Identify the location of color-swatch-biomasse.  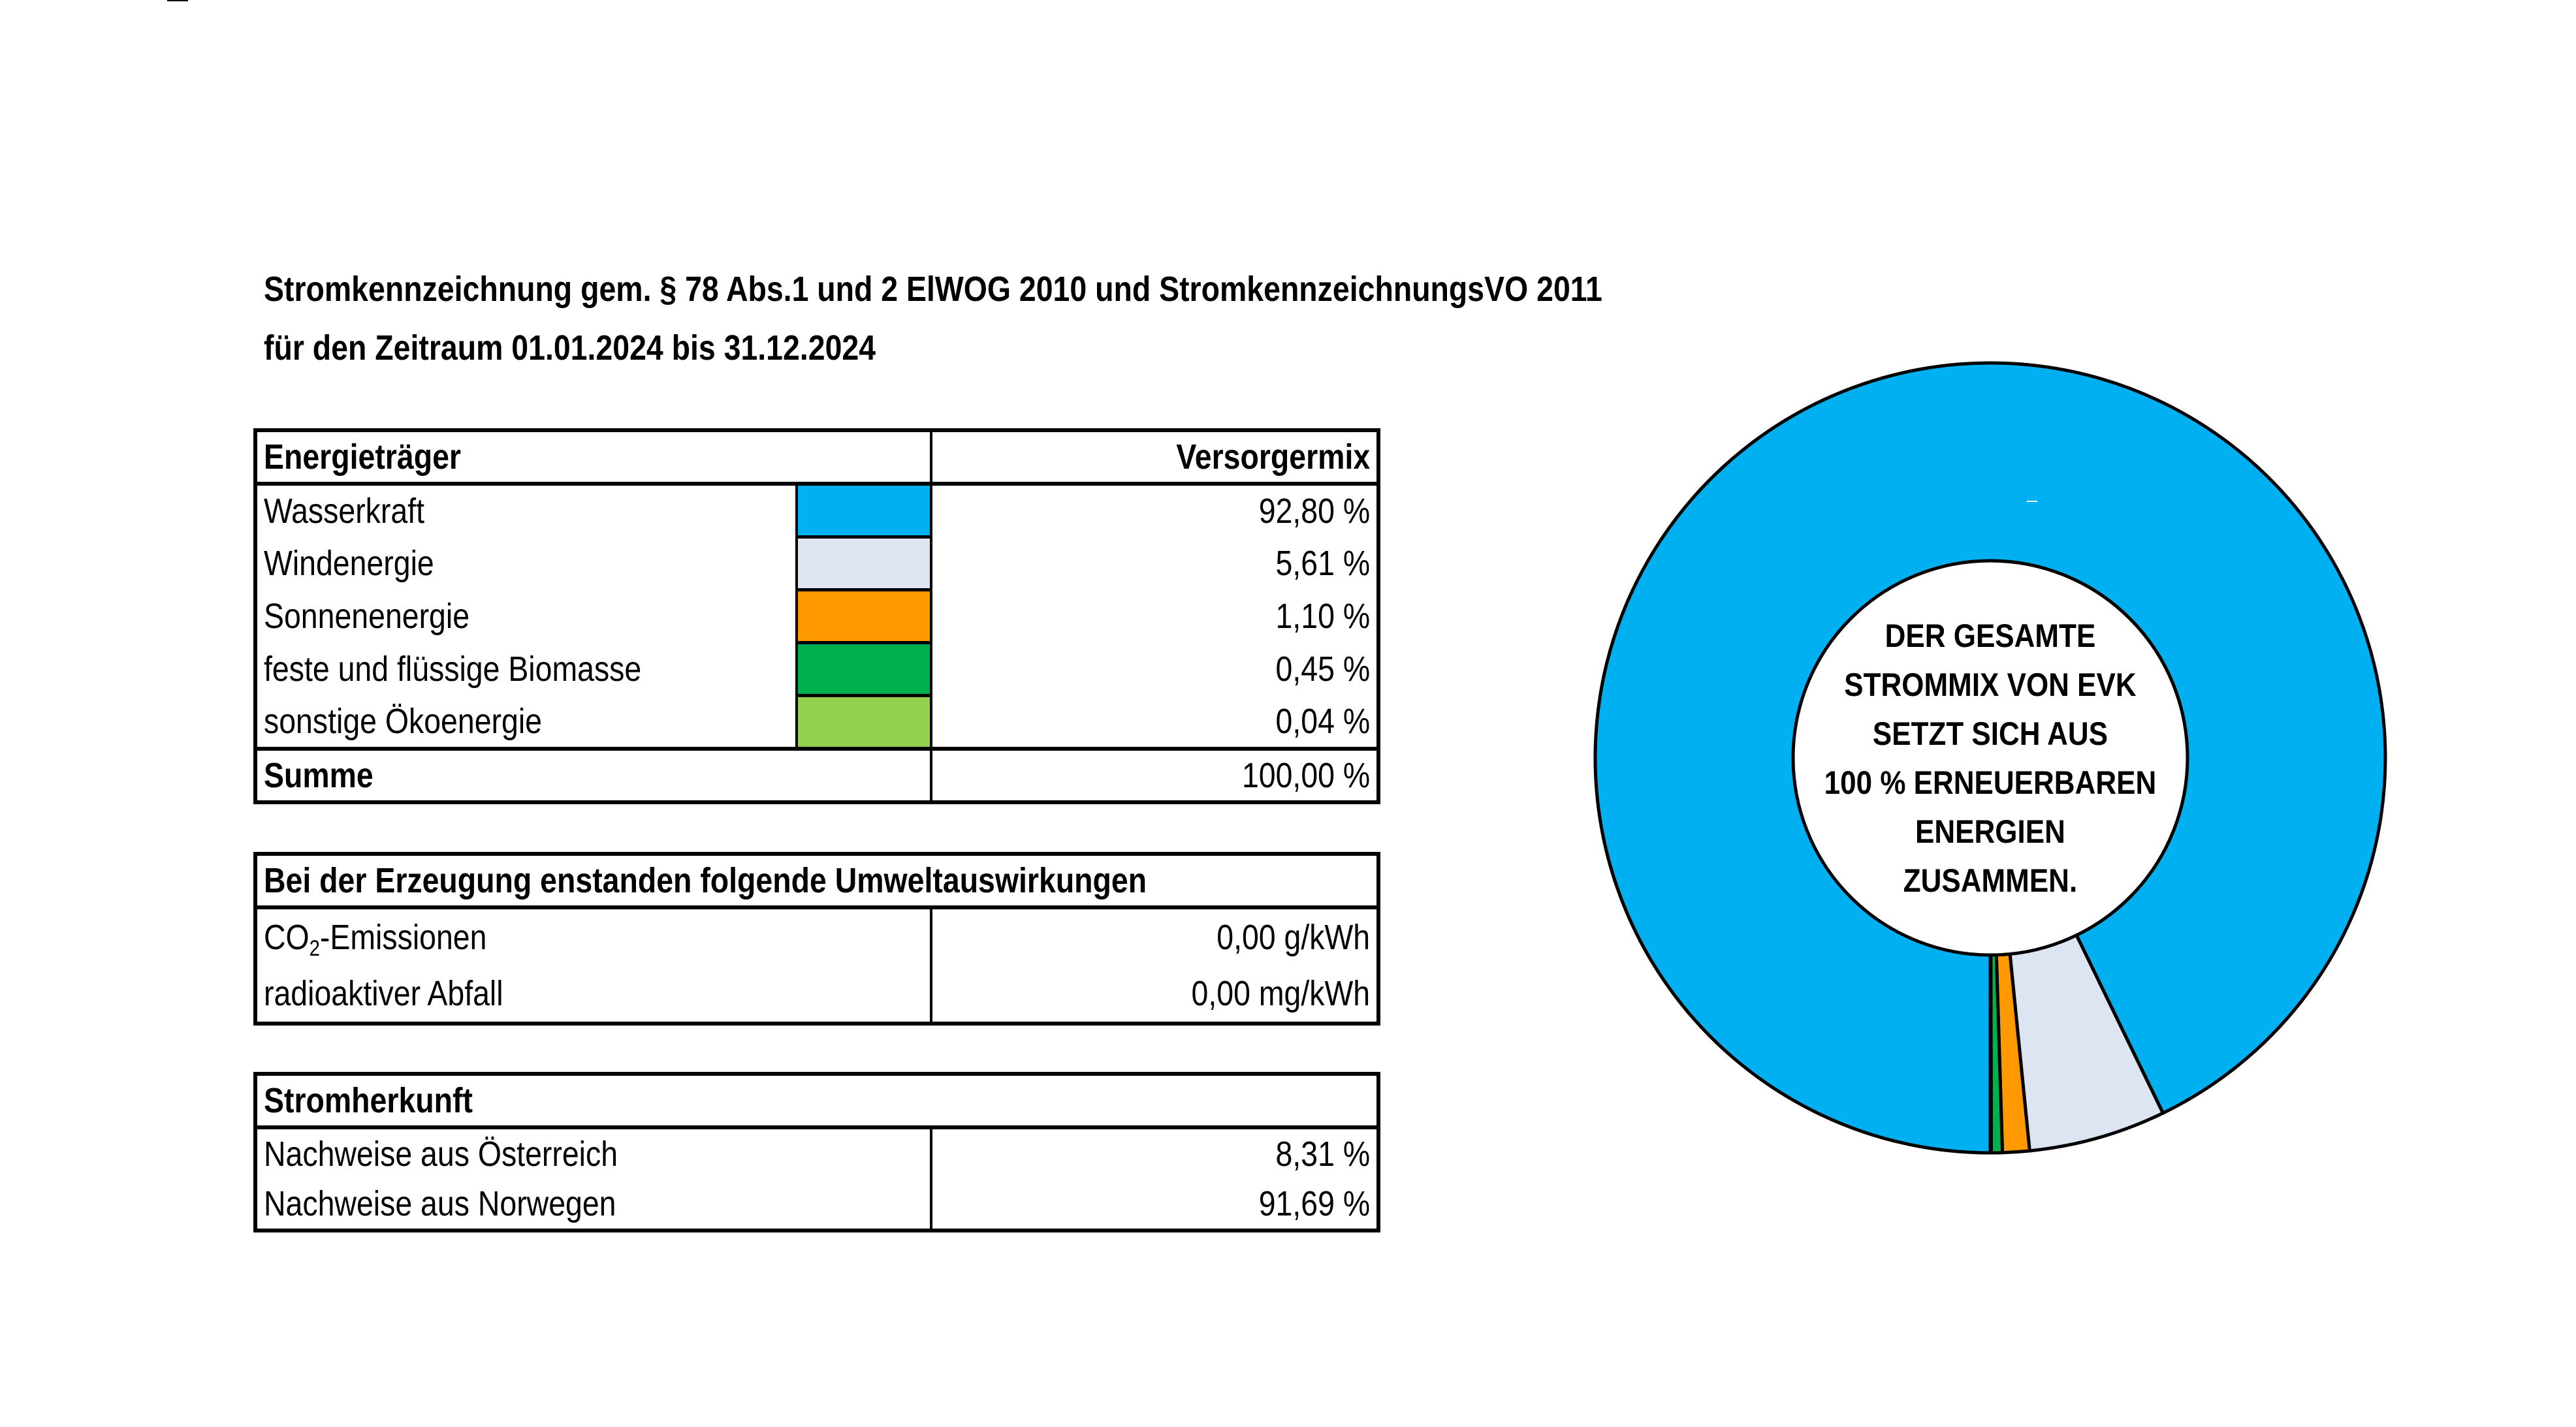
(864, 668).